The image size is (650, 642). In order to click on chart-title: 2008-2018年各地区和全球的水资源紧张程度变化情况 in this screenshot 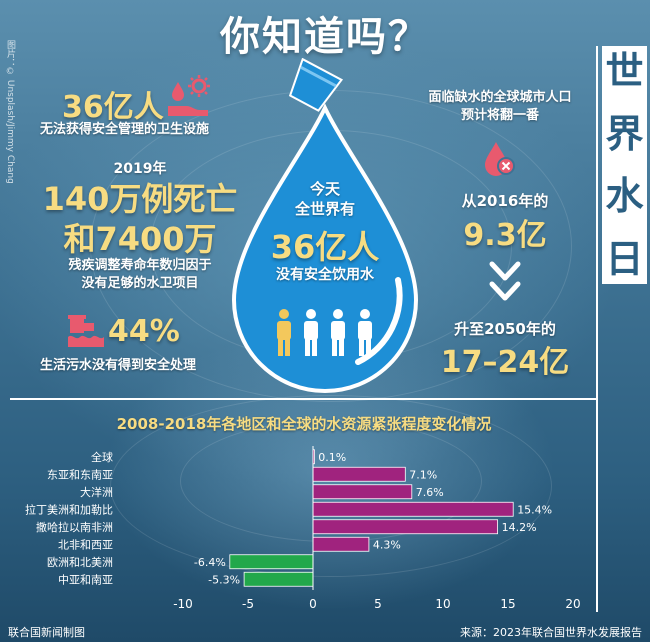, I will do `click(304, 424)`.